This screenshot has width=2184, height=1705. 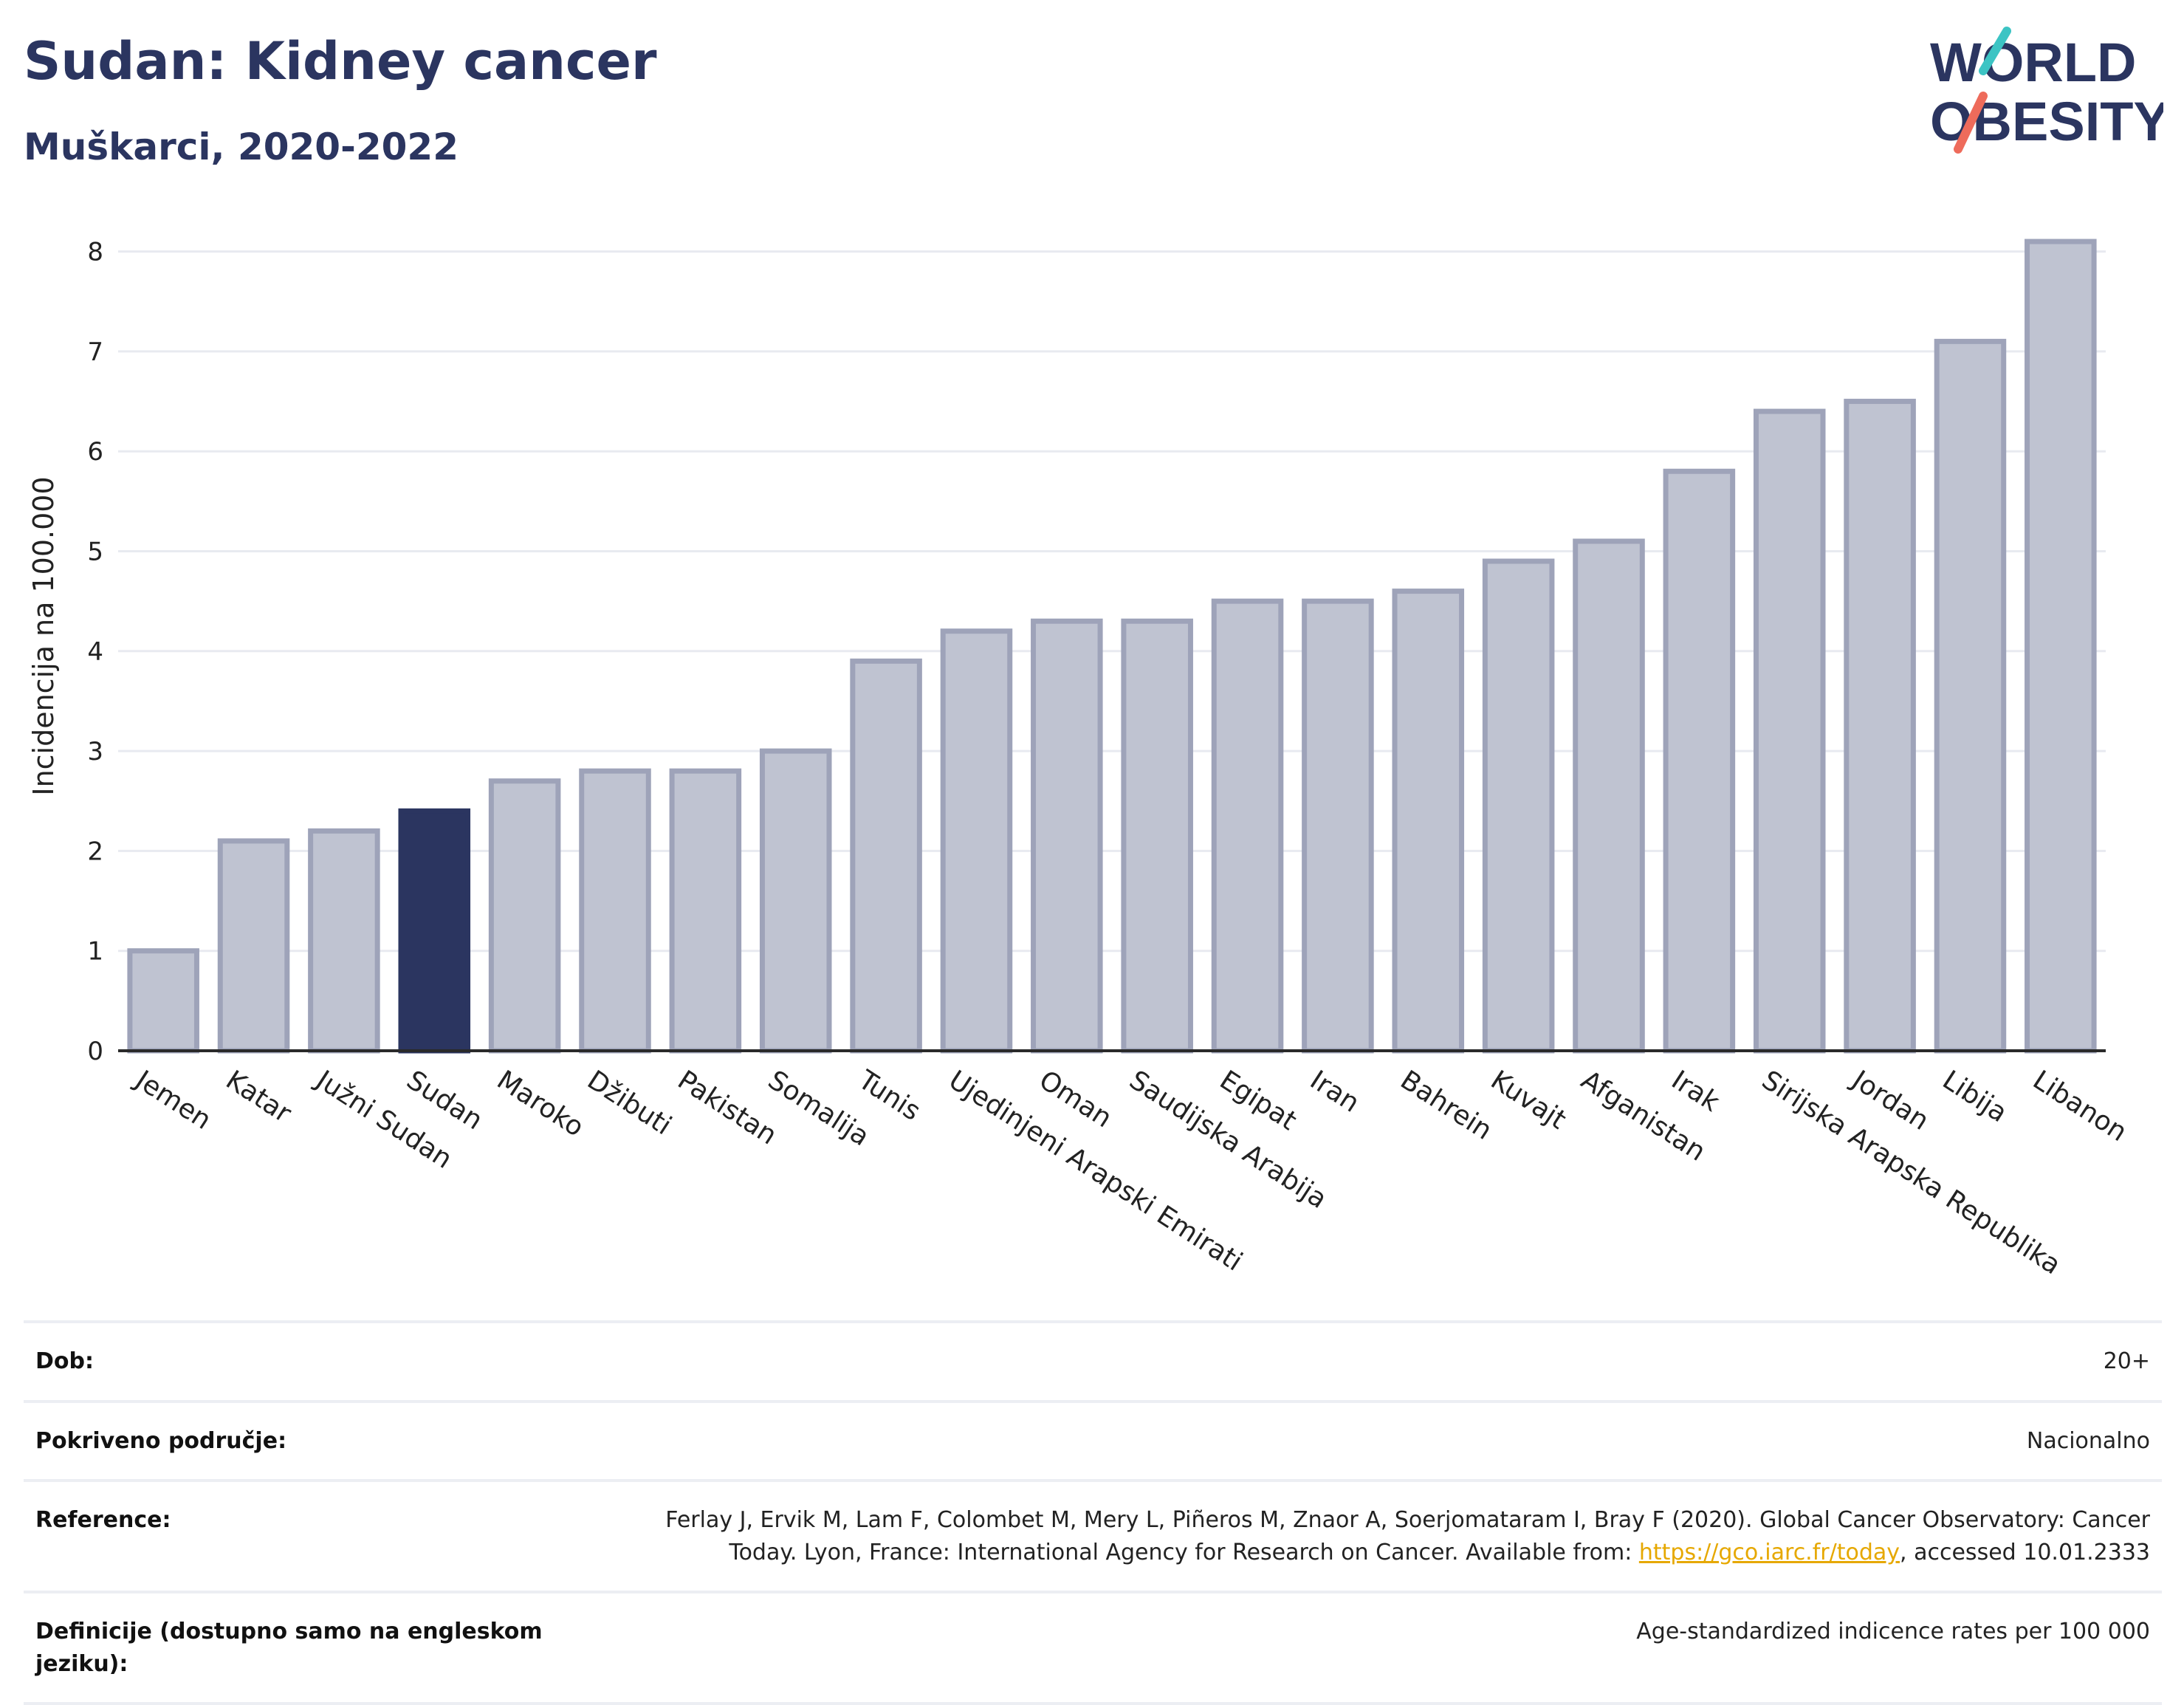 What do you see at coordinates (629, 1103) in the screenshot?
I see `x-tick-label: Džibuti` at bounding box center [629, 1103].